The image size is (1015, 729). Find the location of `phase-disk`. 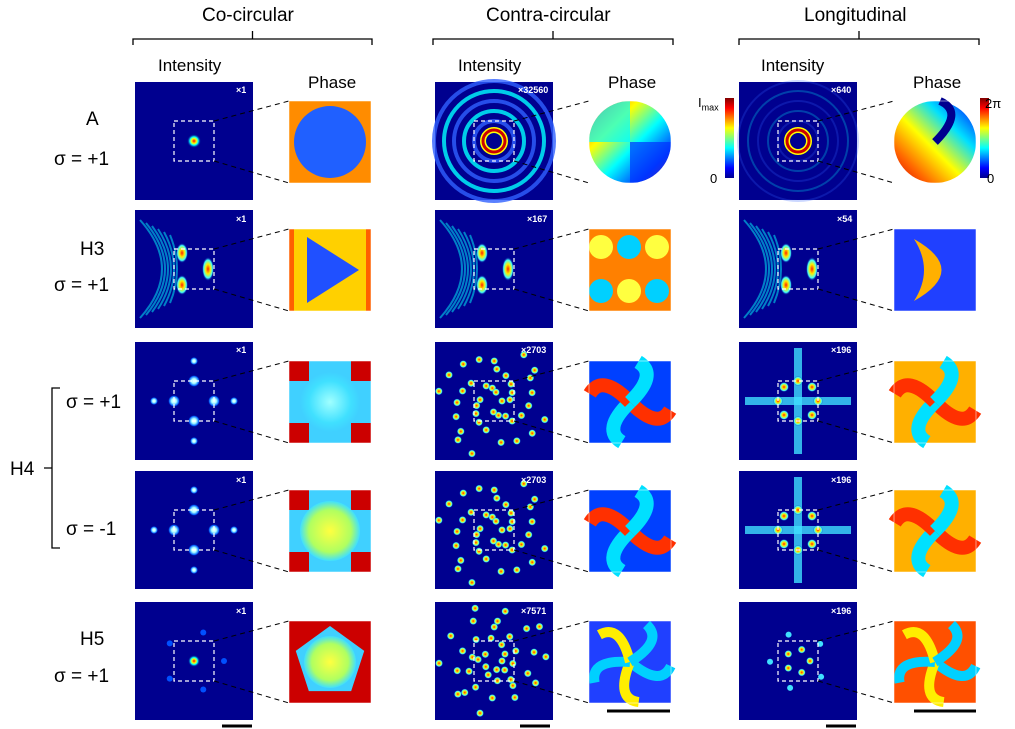

phase-disk is located at coordinates (330, 142).